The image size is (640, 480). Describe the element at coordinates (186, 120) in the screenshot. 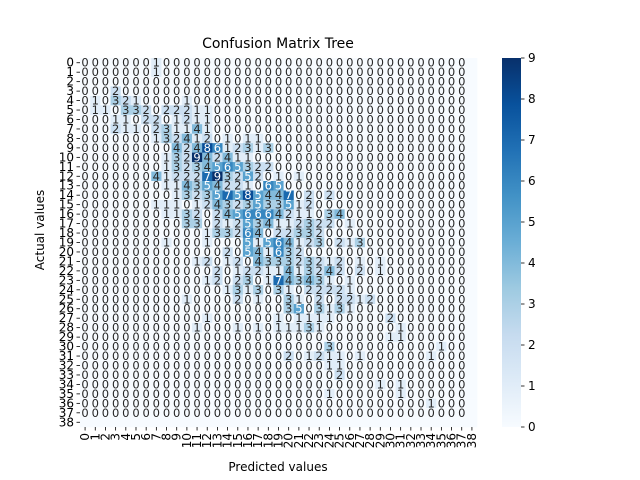

I see `cell-value-label: 2` at that location.